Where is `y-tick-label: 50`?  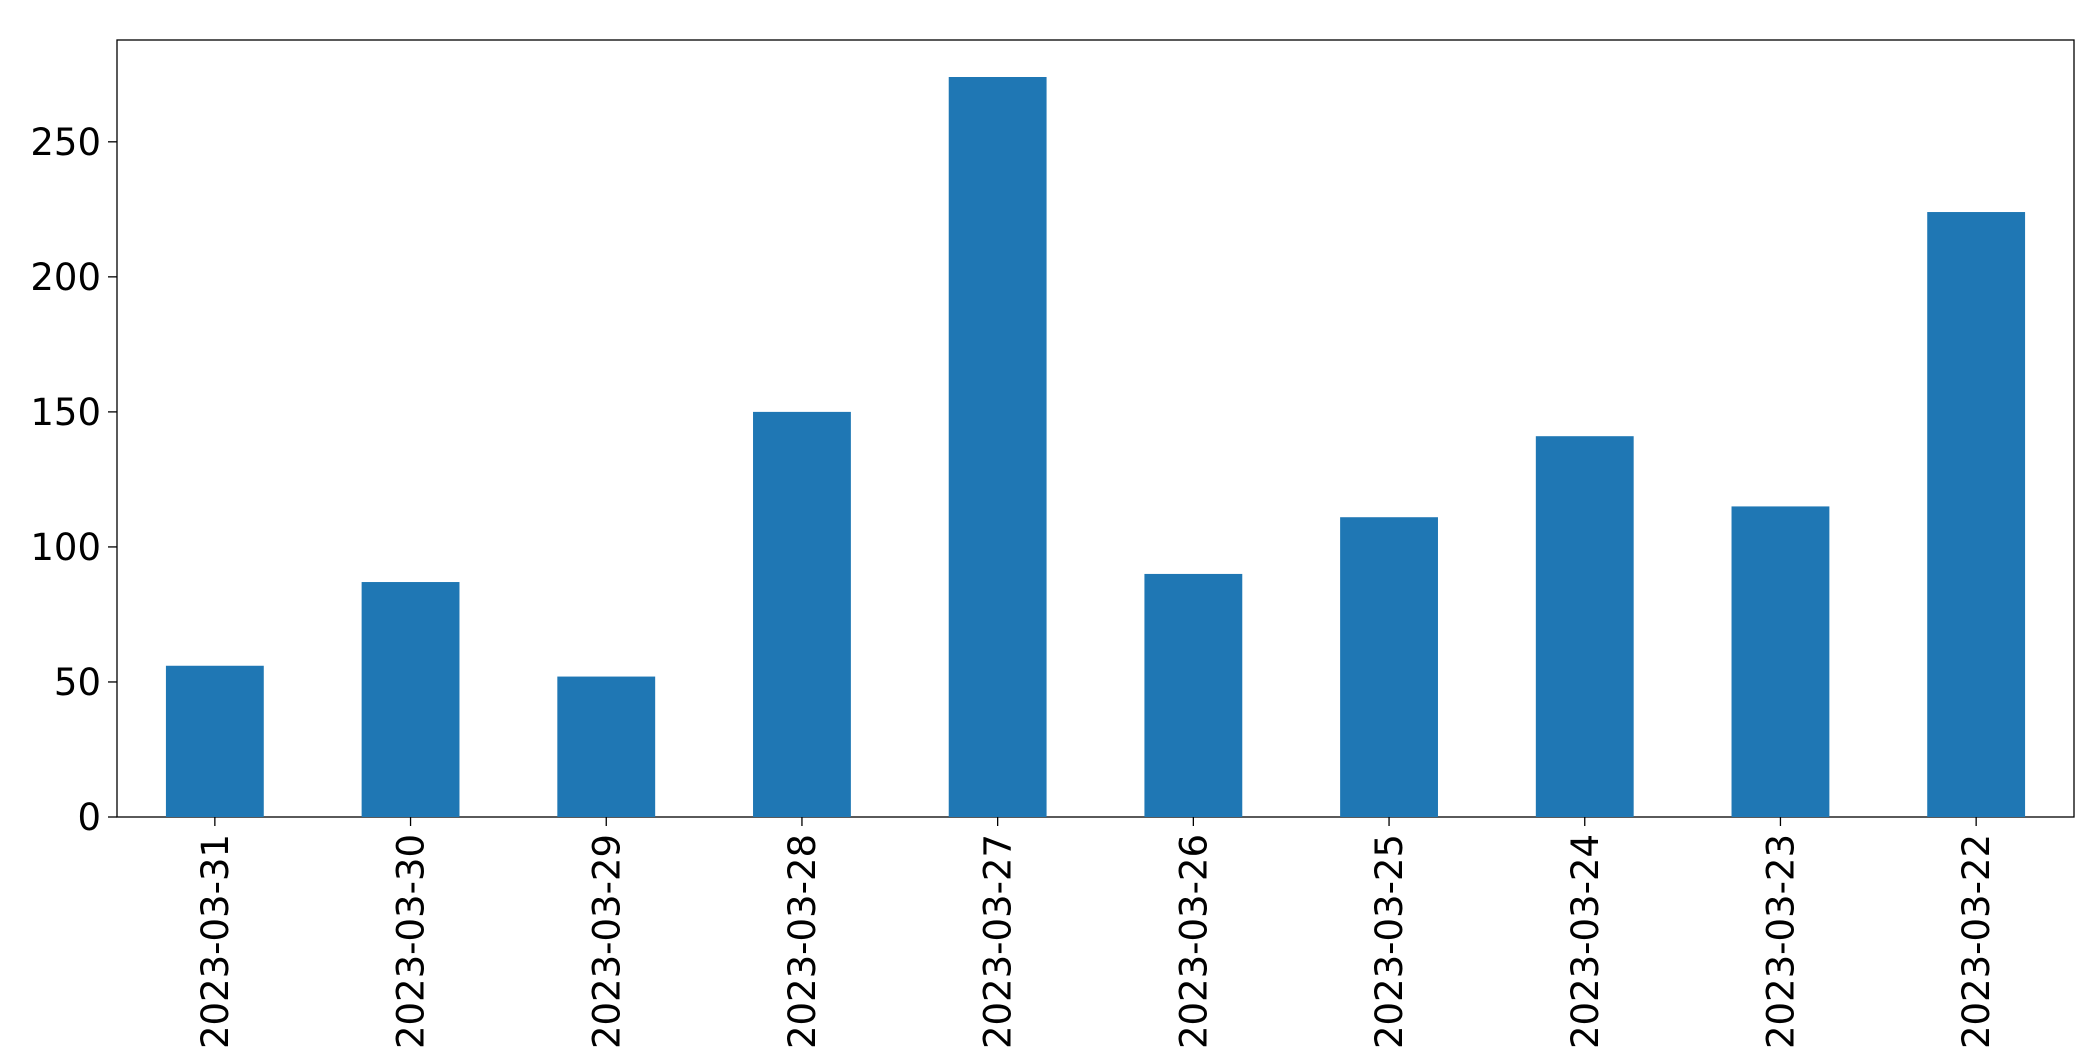 y-tick-label: 50 is located at coordinates (77, 682).